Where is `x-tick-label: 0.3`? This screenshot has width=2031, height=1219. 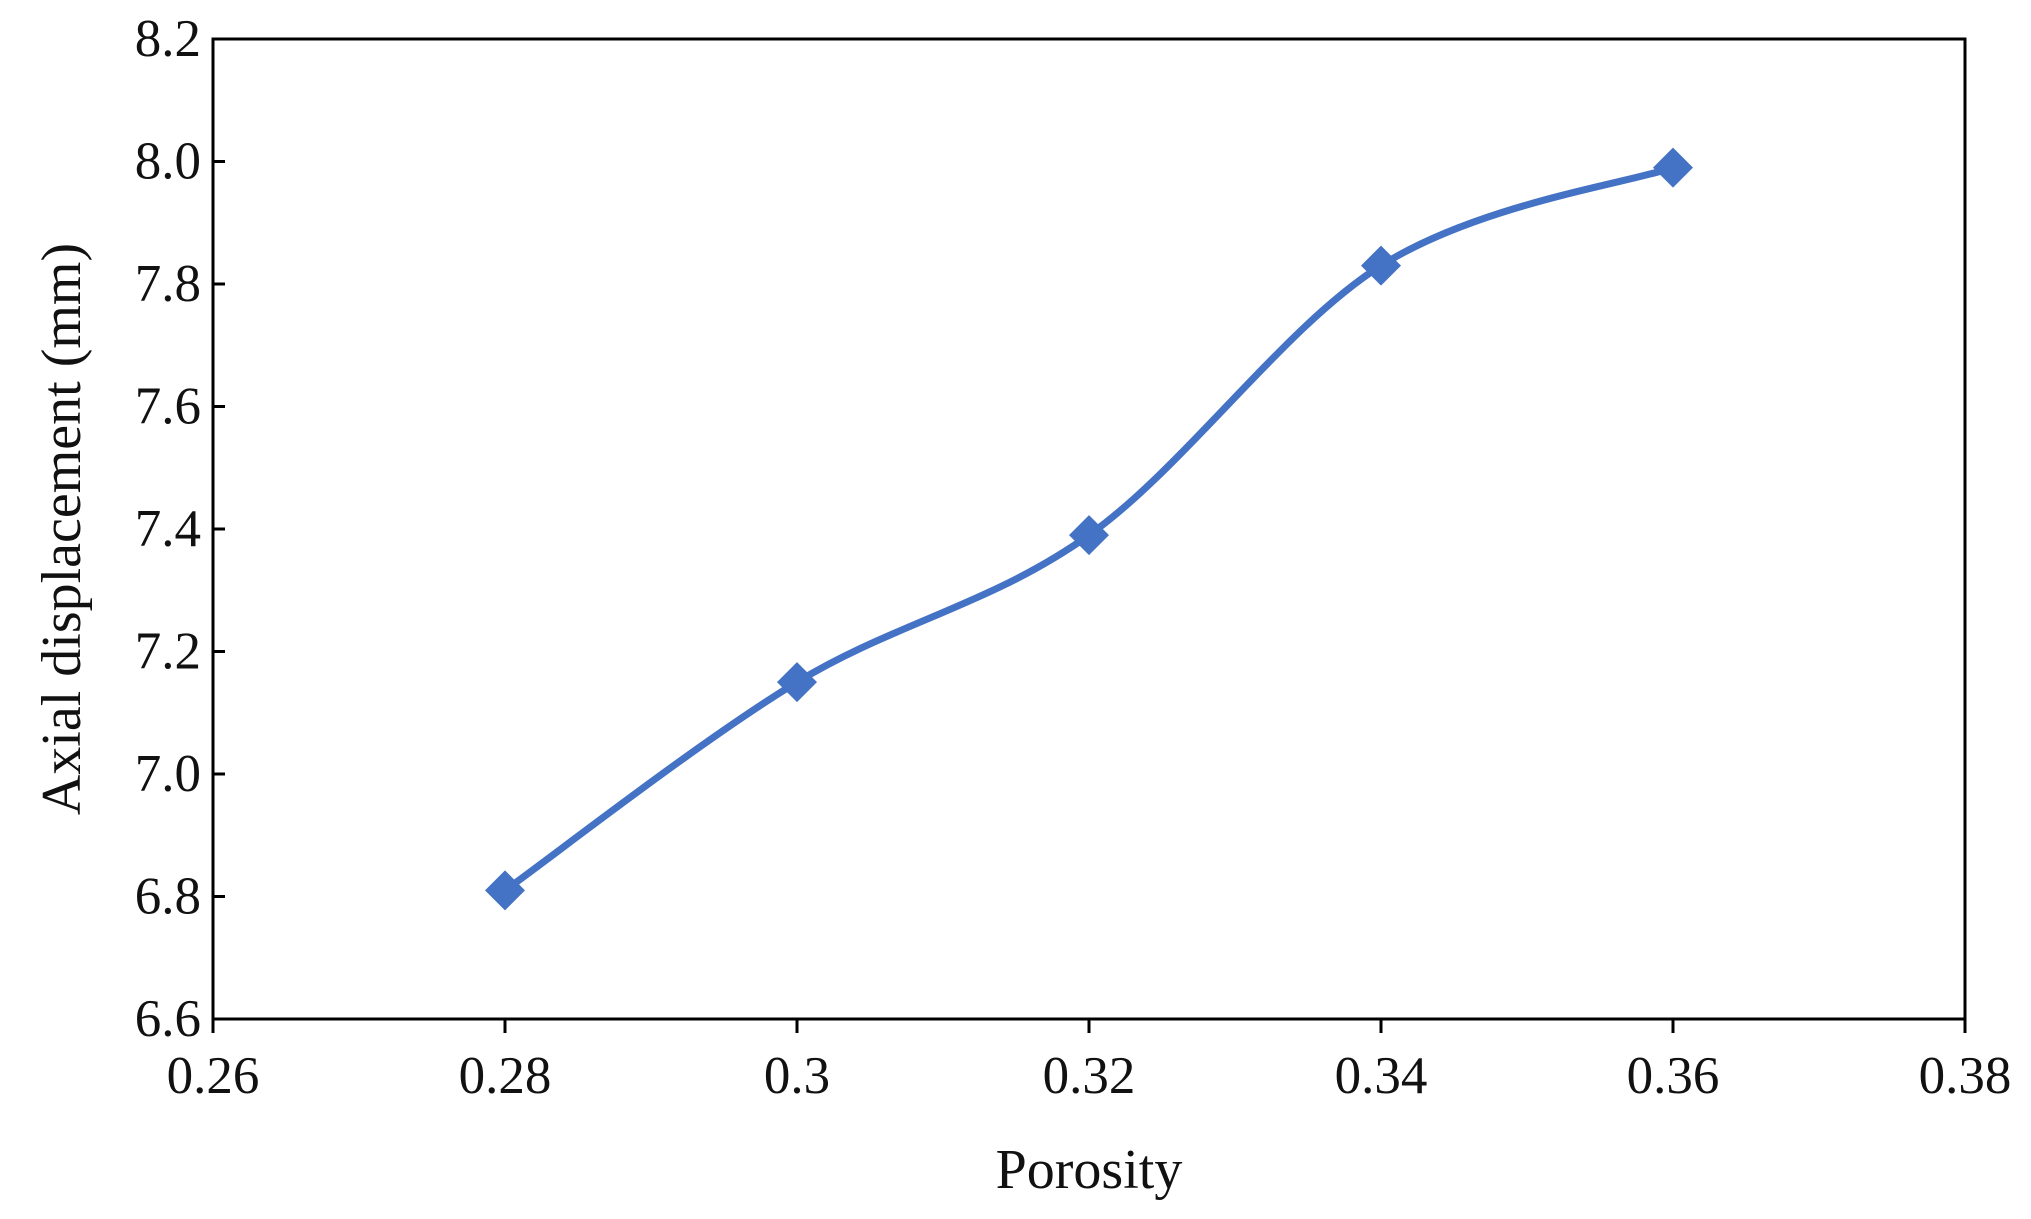 x-tick-label: 0.3 is located at coordinates (797, 1076).